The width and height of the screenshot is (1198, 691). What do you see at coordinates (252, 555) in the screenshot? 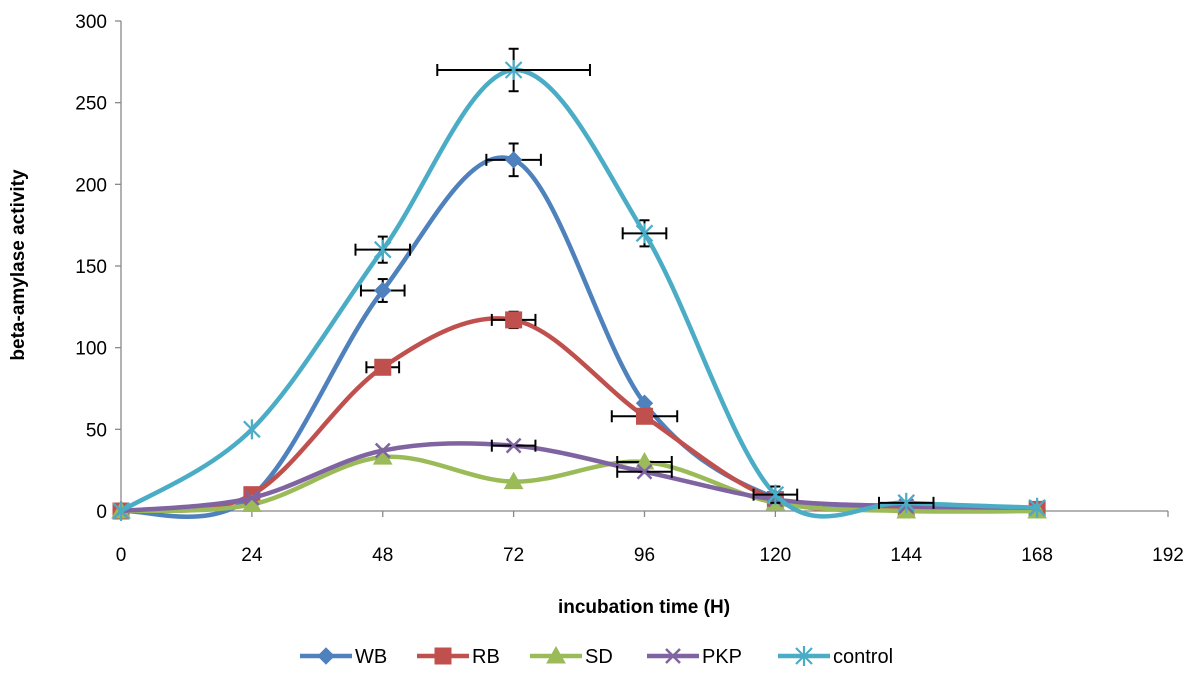
I see `x-tick-label: 24` at bounding box center [252, 555].